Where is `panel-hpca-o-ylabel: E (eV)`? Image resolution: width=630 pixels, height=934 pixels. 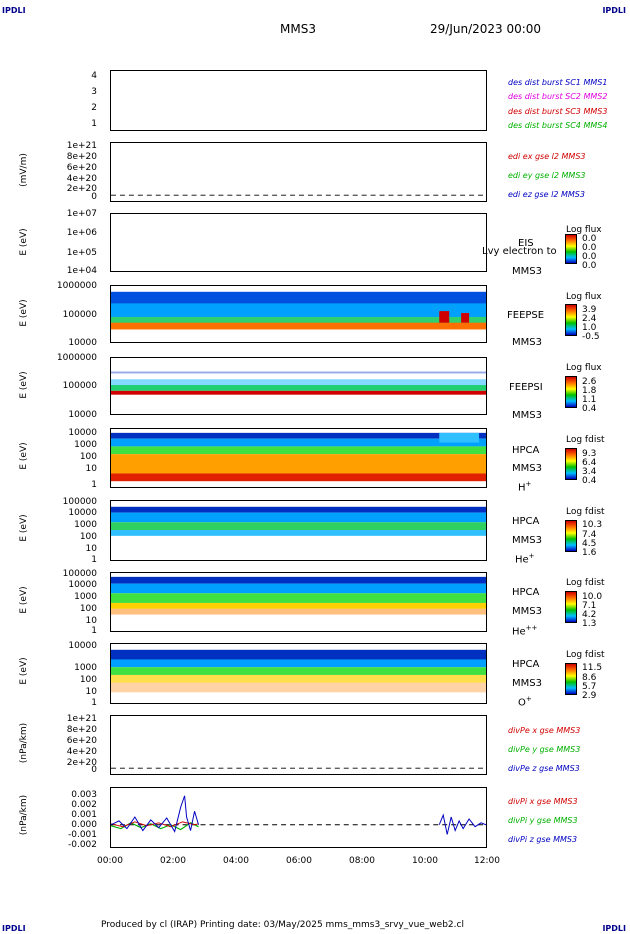
panel-hpca-o-ylabel: E (eV) is located at coordinates (24, 671).